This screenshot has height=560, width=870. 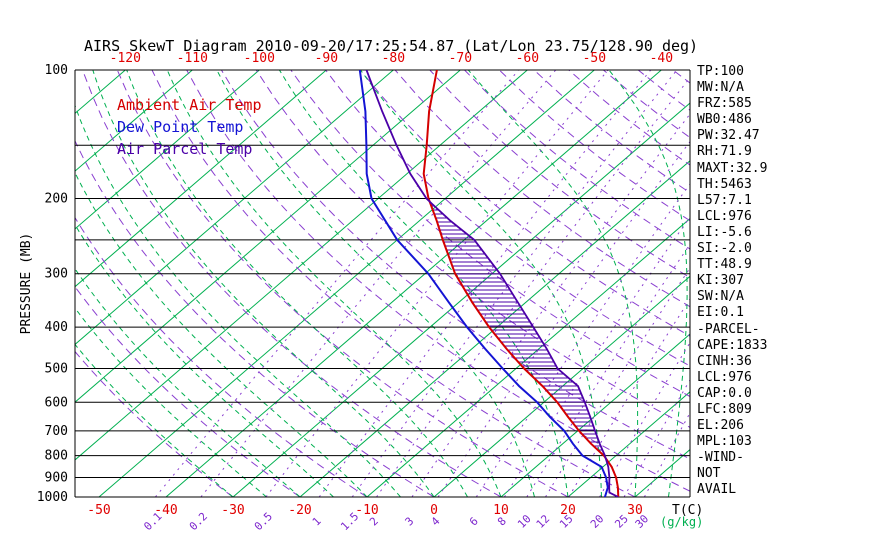 I want to click on legend-item-dewpoint: Dew Point Temp, so click(x=180, y=127).